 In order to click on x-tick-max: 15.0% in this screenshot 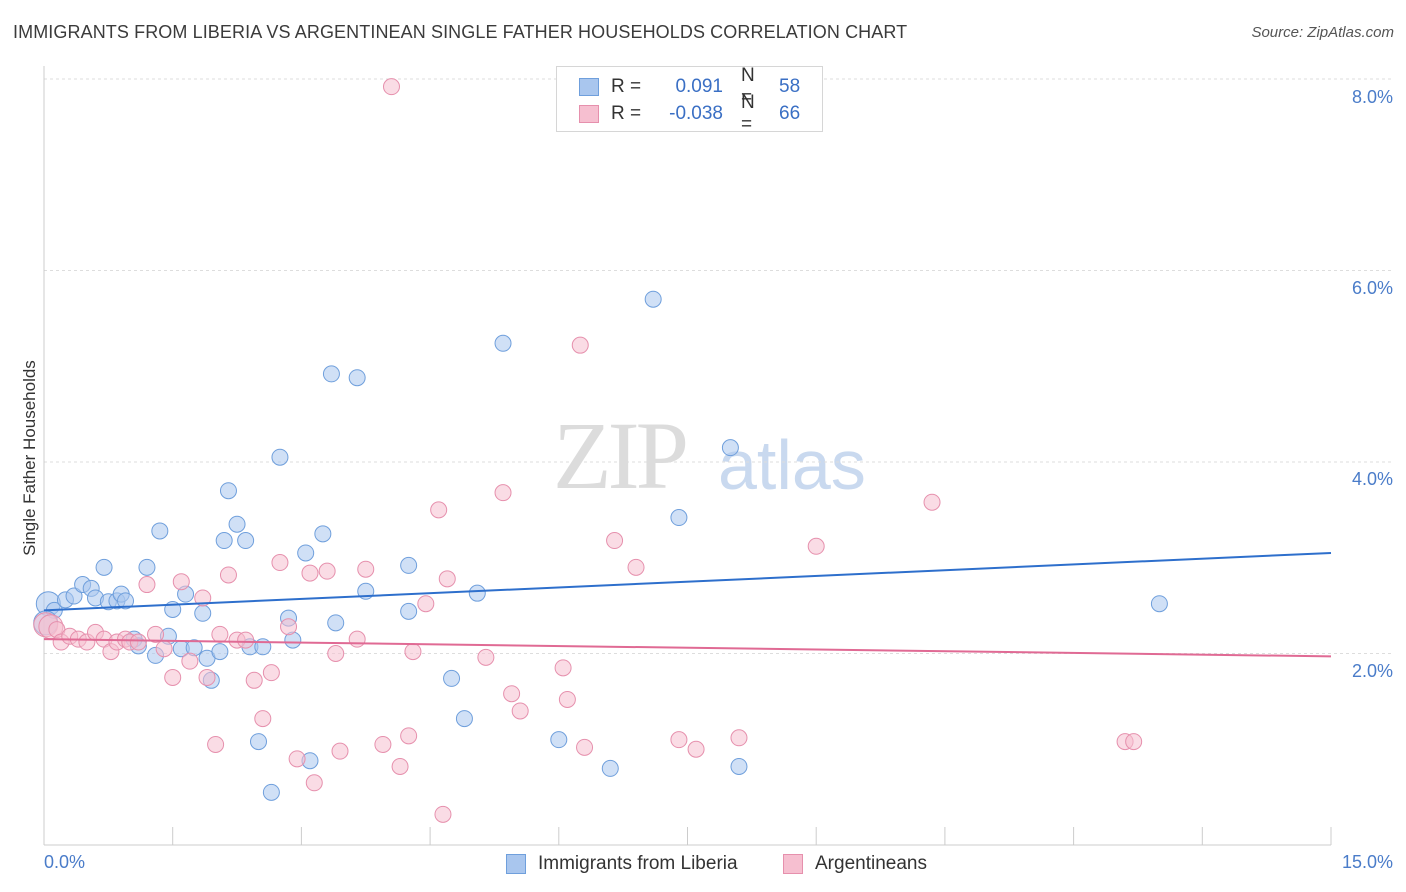, I will do `click(1367, 862)`.